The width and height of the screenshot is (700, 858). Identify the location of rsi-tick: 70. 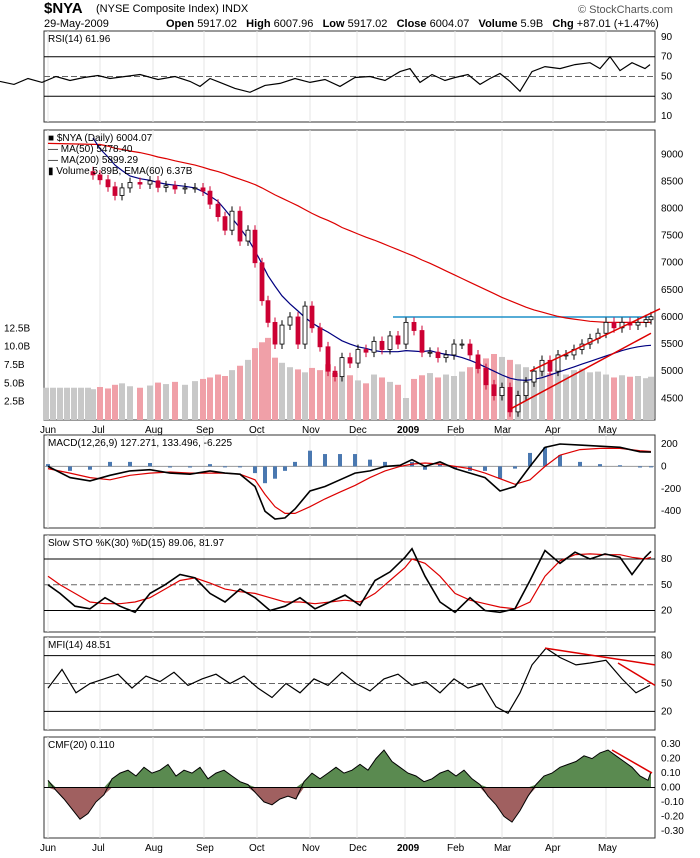
(667, 57).